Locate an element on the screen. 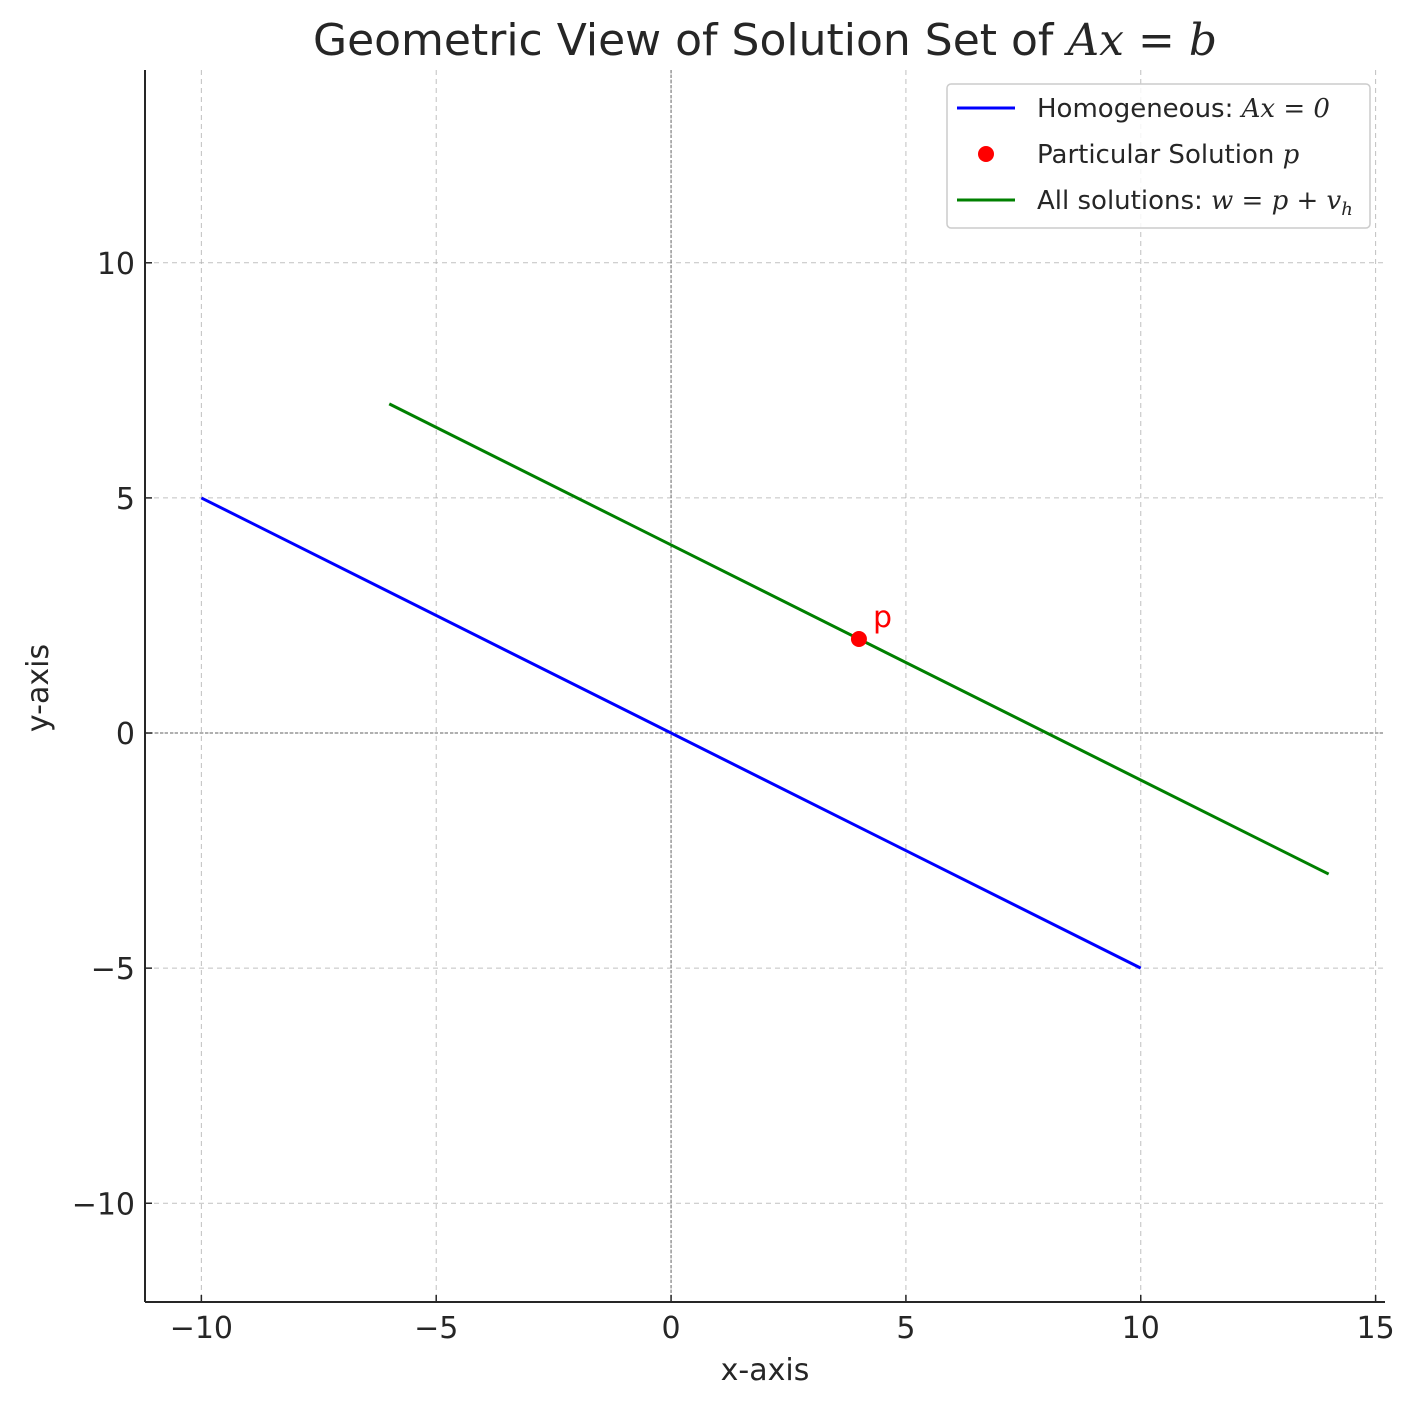  y-tick-label: 5 is located at coordinates (125, 499).